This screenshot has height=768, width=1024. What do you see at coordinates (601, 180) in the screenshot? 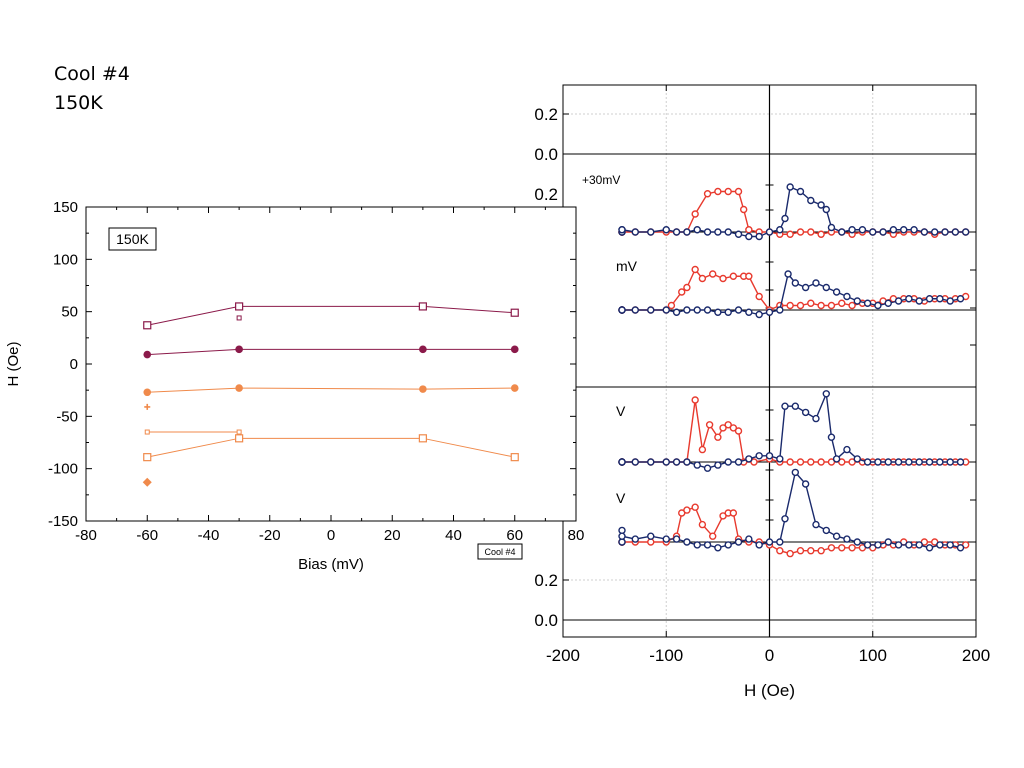
I see `panel-bias-label: +30mV` at bounding box center [601, 180].